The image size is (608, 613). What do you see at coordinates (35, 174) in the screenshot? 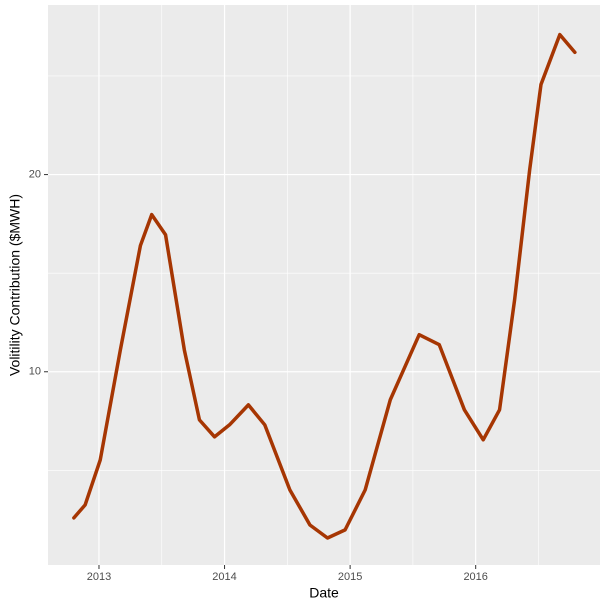
I see `y-tick-label: 20` at bounding box center [35, 174].